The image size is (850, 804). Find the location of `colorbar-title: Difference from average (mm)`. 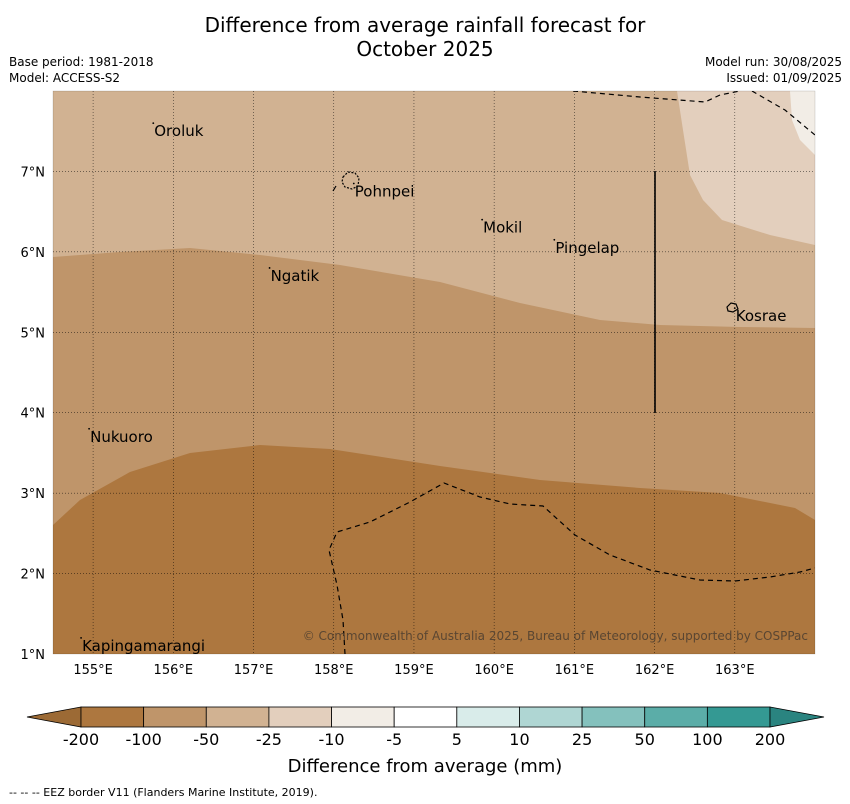

colorbar-title: Difference from average (mm) is located at coordinates (425, 766).